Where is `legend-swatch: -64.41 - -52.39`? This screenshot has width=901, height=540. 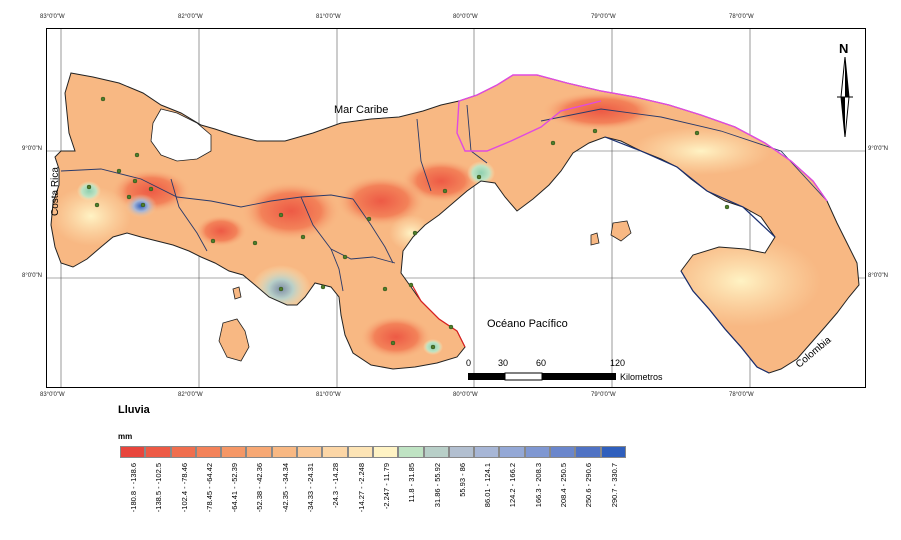 legend-swatch: -64.41 - -52.39 is located at coordinates (234, 479).